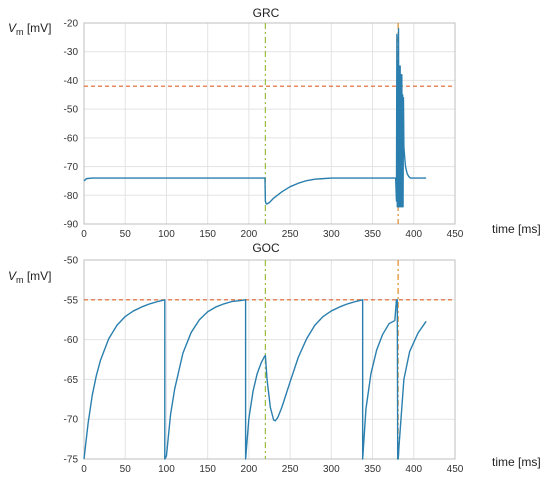 Image resolution: width=550 pixels, height=479 pixels. What do you see at coordinates (266, 13) in the screenshot?
I see `chart-title: GRC` at bounding box center [266, 13].